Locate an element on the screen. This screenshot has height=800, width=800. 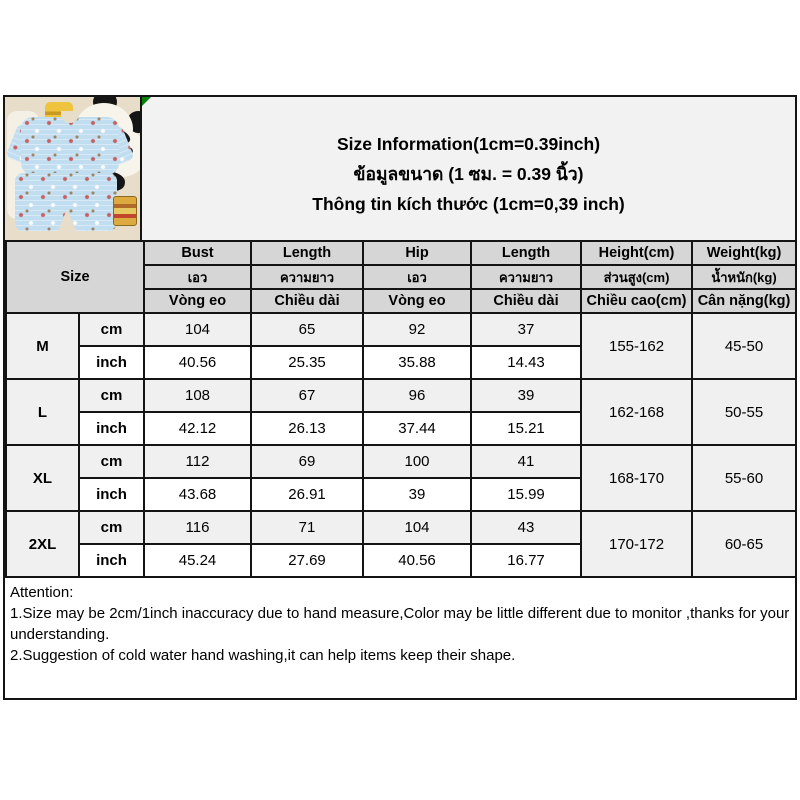
value-cell: 27.69 is located at coordinates (307, 560).